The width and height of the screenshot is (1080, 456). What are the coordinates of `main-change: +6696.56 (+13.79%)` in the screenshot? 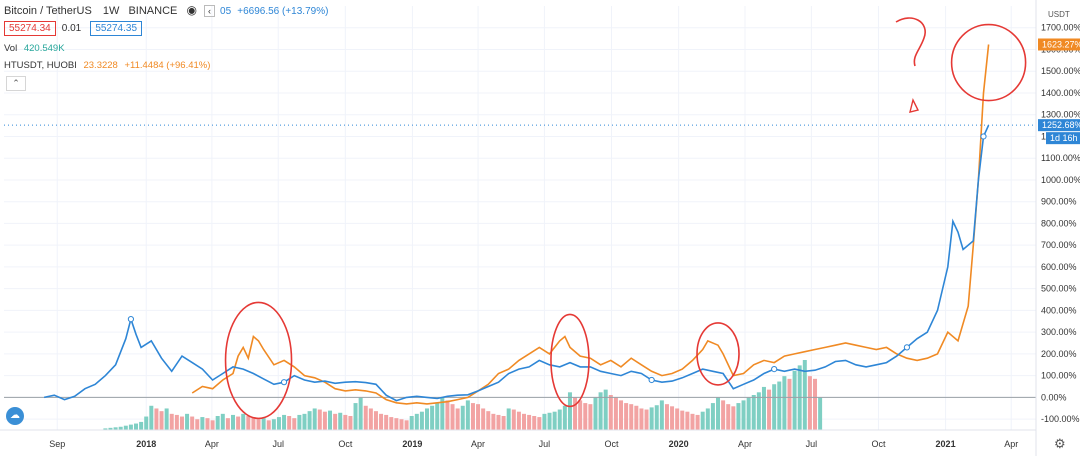 It's located at (283, 11).